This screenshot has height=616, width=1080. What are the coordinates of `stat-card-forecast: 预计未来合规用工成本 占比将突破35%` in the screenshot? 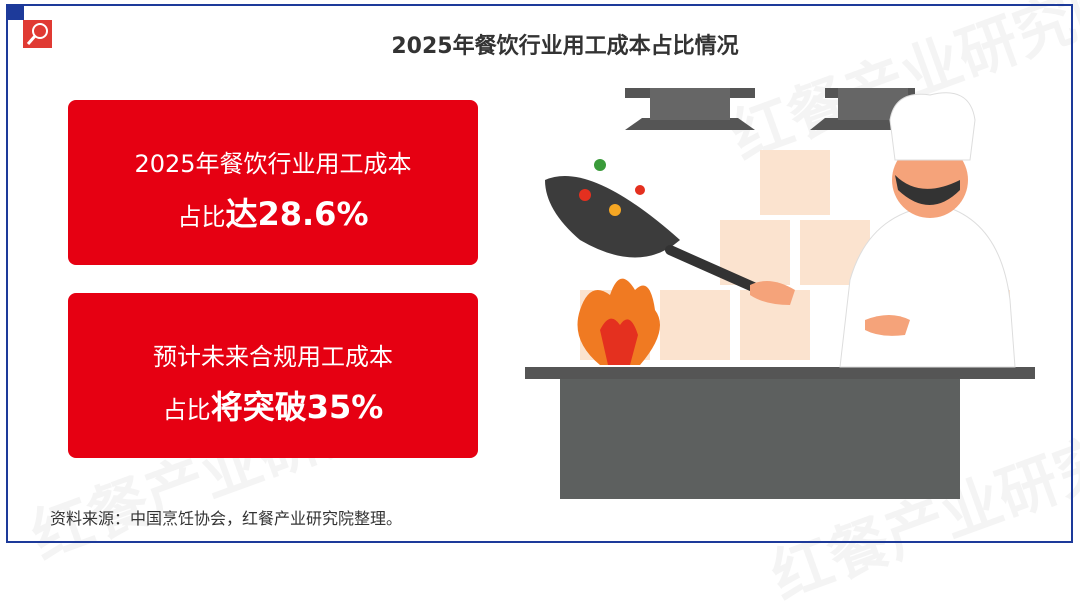 It's located at (273, 375).